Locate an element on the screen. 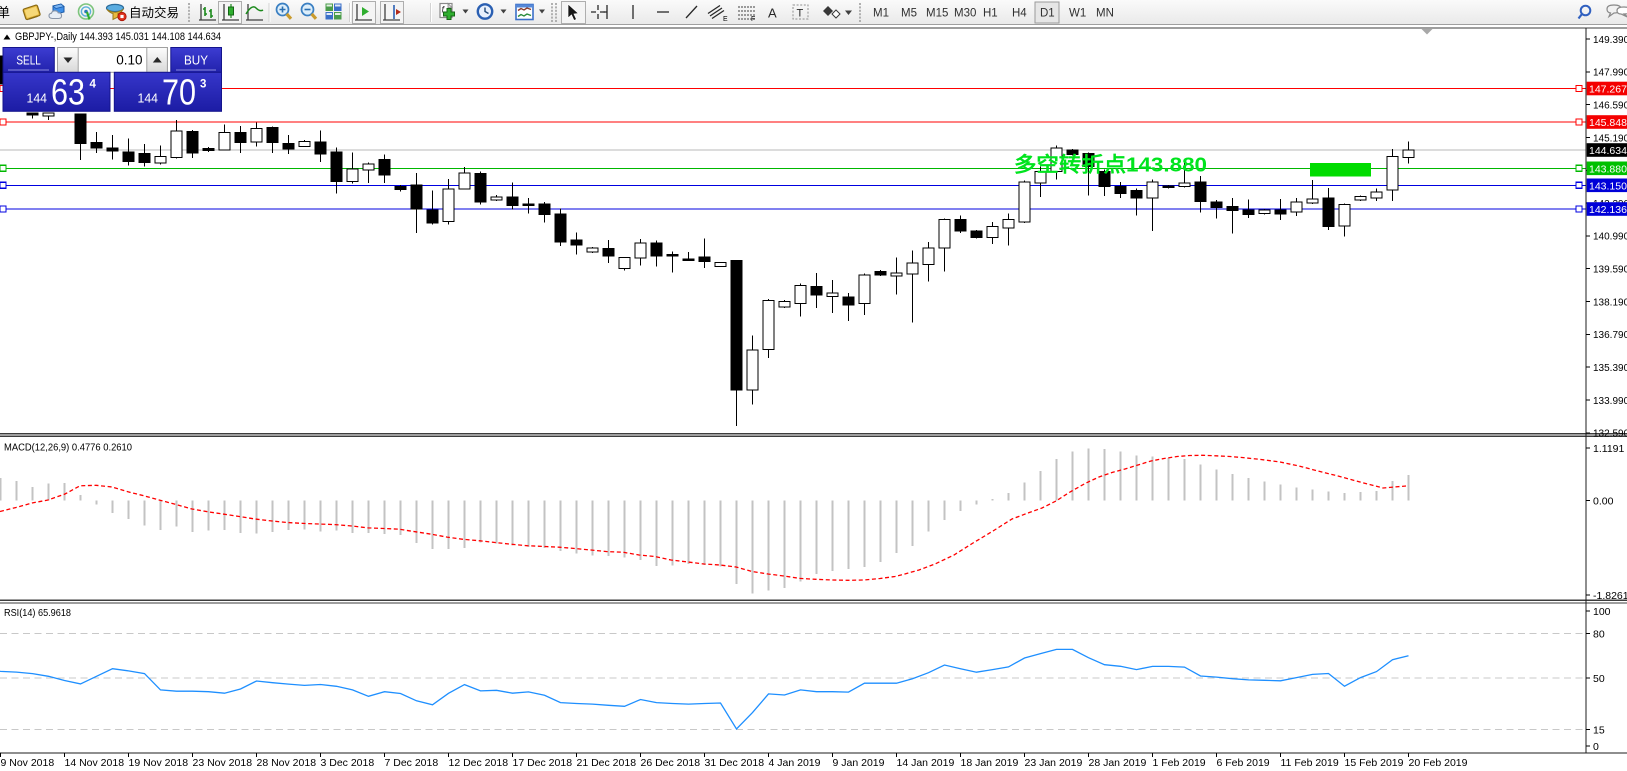 Image resolution: width=1627 pixels, height=771 pixels. svg-text: 139.590 is located at coordinates (1610, 270).